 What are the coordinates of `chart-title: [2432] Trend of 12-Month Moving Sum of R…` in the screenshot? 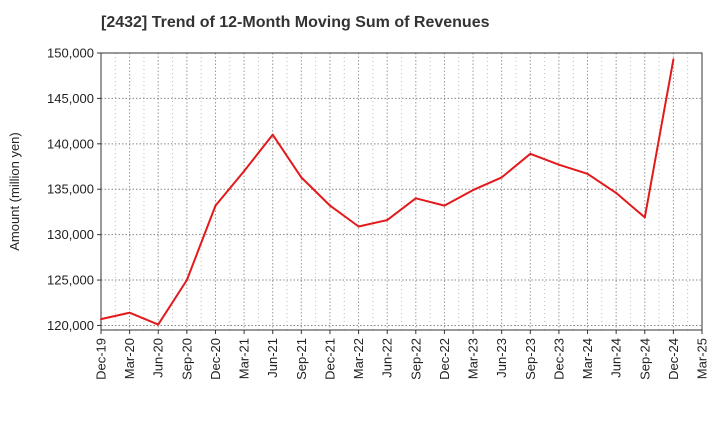 It's located at (295, 22).